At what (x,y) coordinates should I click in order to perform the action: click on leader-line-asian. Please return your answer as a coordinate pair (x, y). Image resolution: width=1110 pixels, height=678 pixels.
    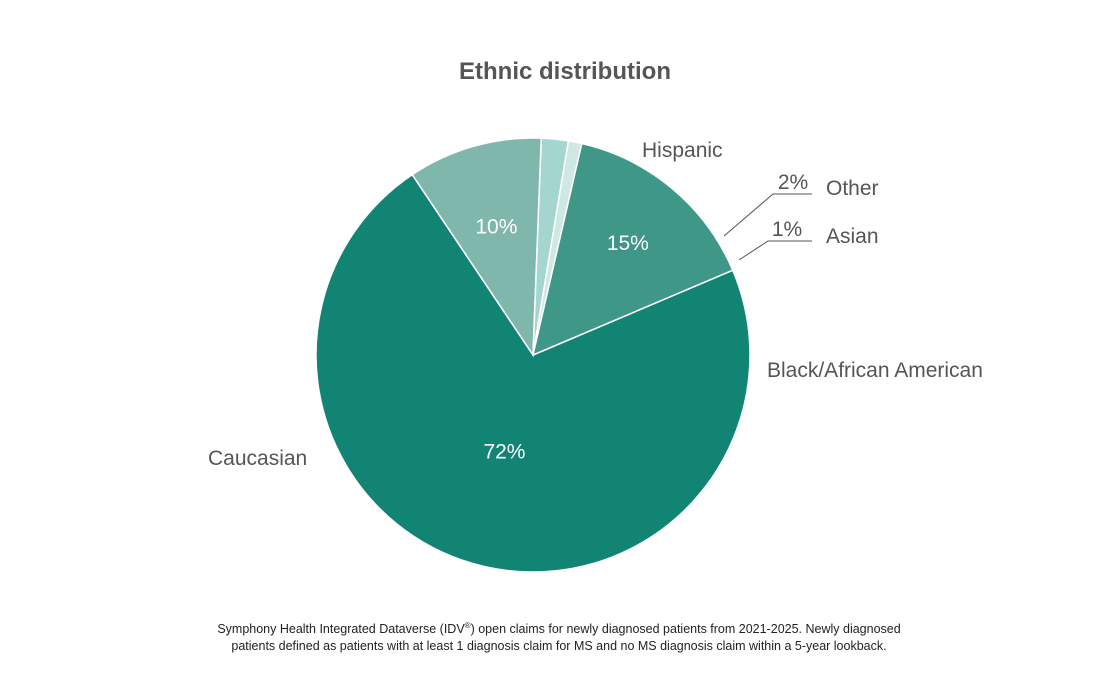
    Looking at the image, I should click on (775, 250).